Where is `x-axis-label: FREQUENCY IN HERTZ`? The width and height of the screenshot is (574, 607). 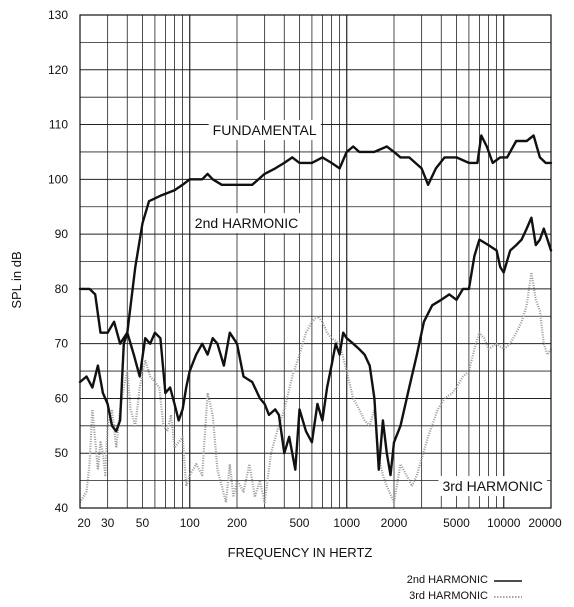
x-axis-label: FREQUENCY IN HERTZ is located at coordinates (300, 552).